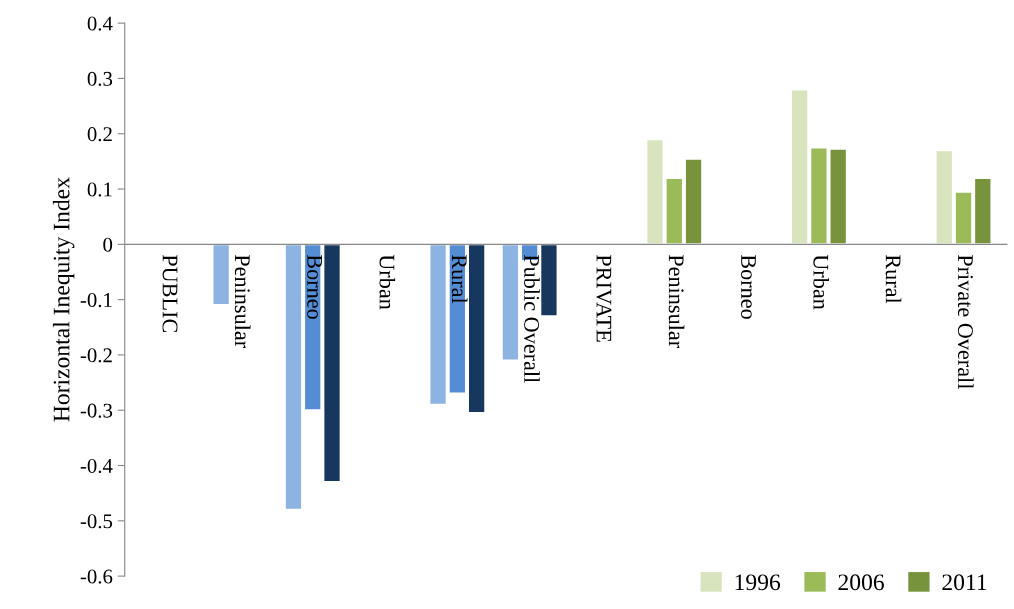 The height and width of the screenshot is (609, 1014). Describe the element at coordinates (861, 582) in the screenshot. I see `legend-label: 2006` at that location.